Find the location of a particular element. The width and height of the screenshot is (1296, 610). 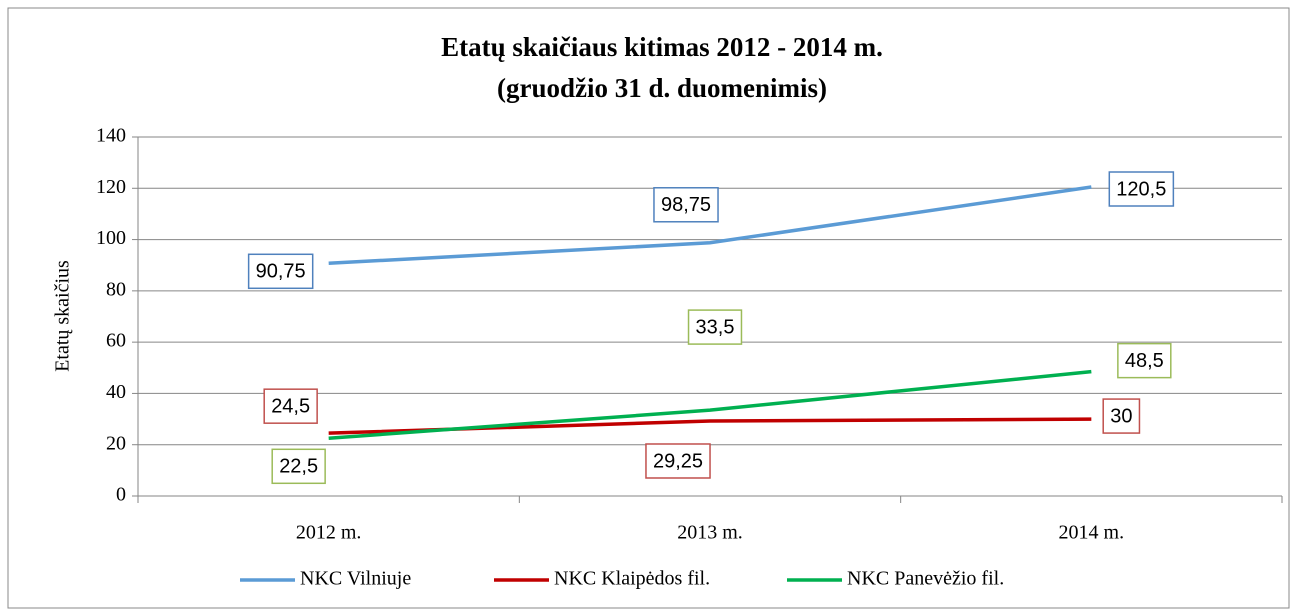

data-label: 120,5 is located at coordinates (1141, 189).